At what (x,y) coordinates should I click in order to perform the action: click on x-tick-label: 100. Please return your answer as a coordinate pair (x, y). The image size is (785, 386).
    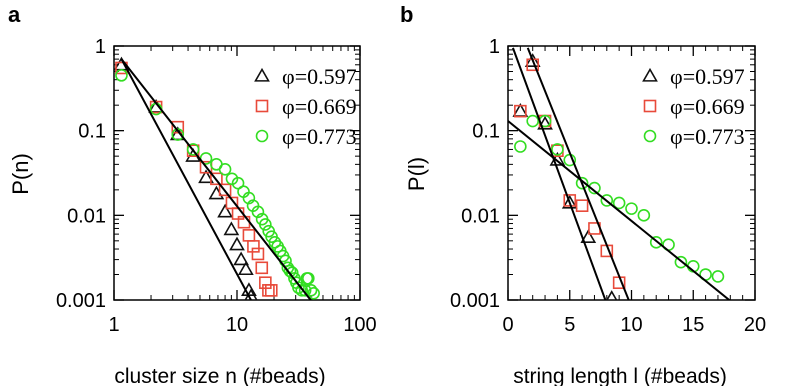
    Looking at the image, I should click on (359, 325).